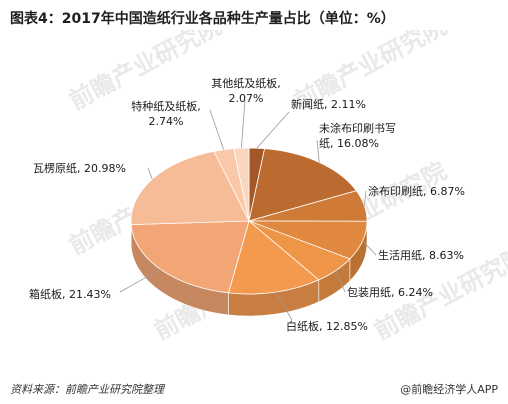 This screenshot has height=404, width=508. Describe the element at coordinates (421, 255) in the screenshot. I see `slice-生活用纸-label: 生活用纸, 8.63%` at that location.